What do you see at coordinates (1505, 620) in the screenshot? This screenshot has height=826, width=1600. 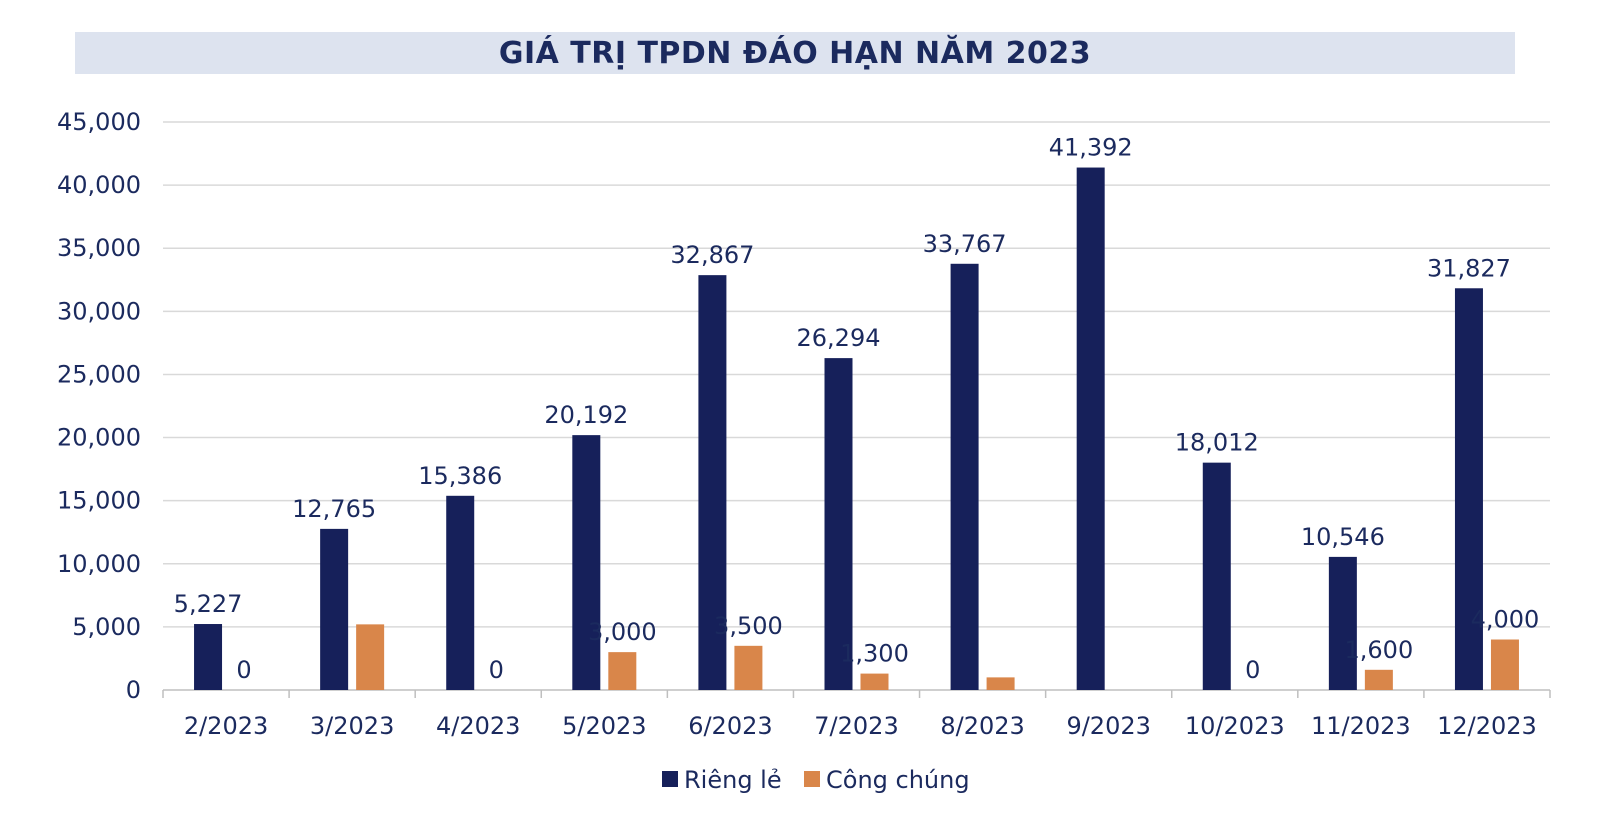 I see `data-label: 4,000` at bounding box center [1505, 620].